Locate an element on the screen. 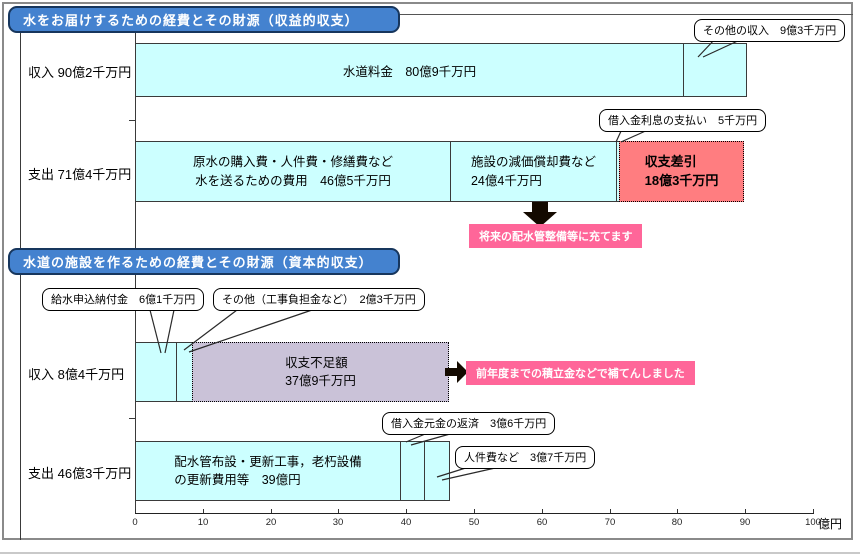 Image resolution: width=860 pixels, height=556 pixels. section1-title: 水をお届けするための経費とその財源（収益的収支） is located at coordinates (191, 20).